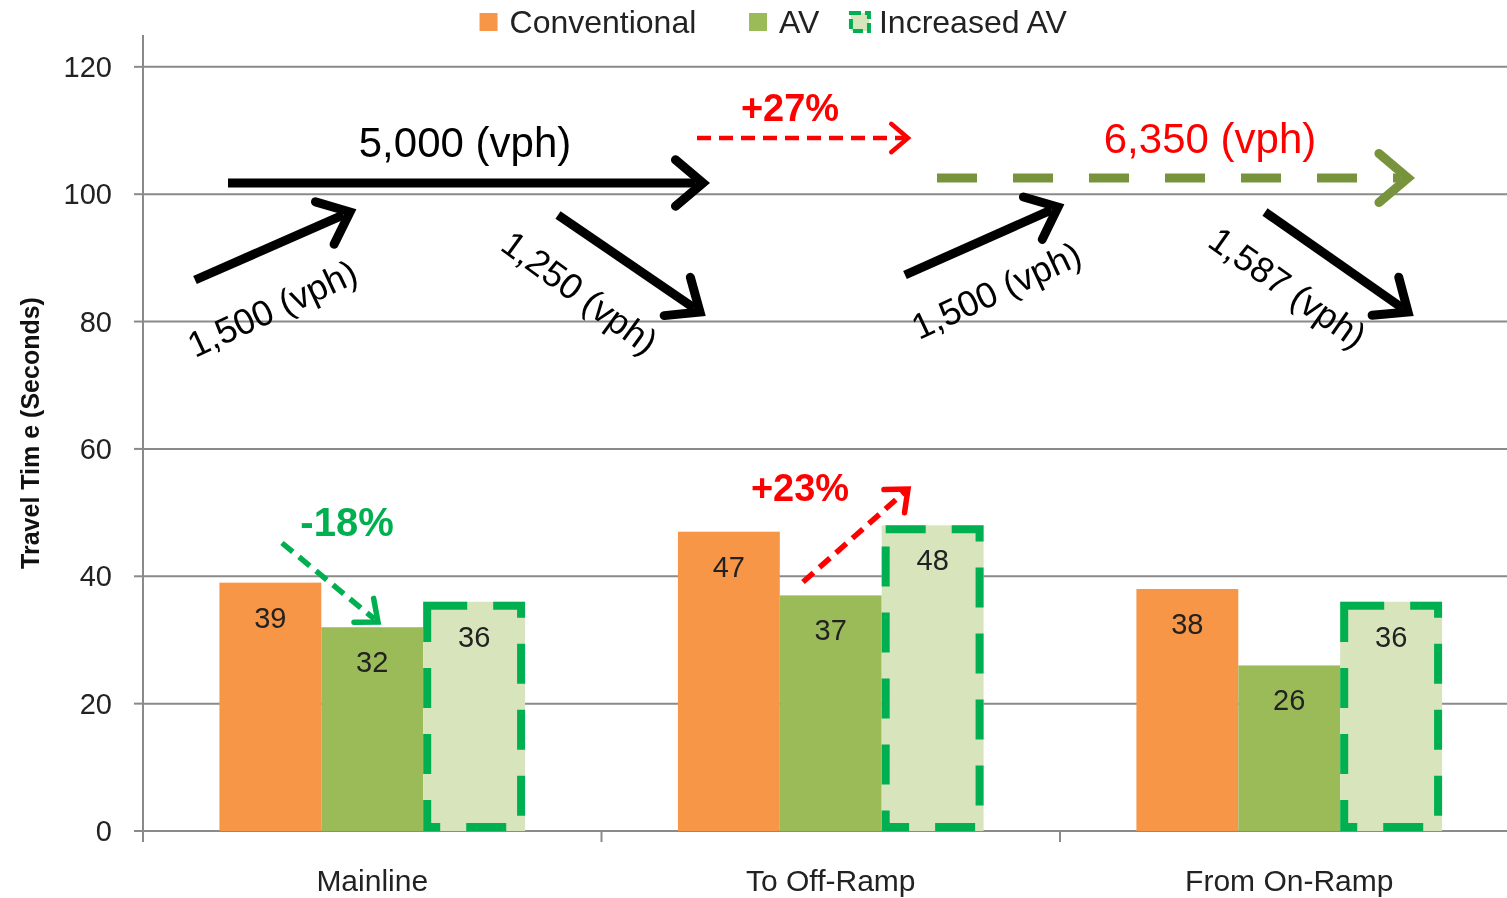 Image resolution: width=1507 pixels, height=898 pixels. What do you see at coordinates (95, 321) in the screenshot?
I see `y-tick-label: 80` at bounding box center [95, 321].